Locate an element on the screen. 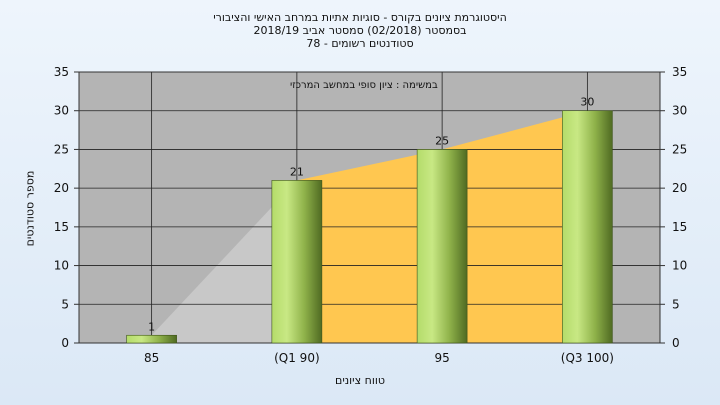  y-tick-right-25: 25 is located at coordinates (679, 149).